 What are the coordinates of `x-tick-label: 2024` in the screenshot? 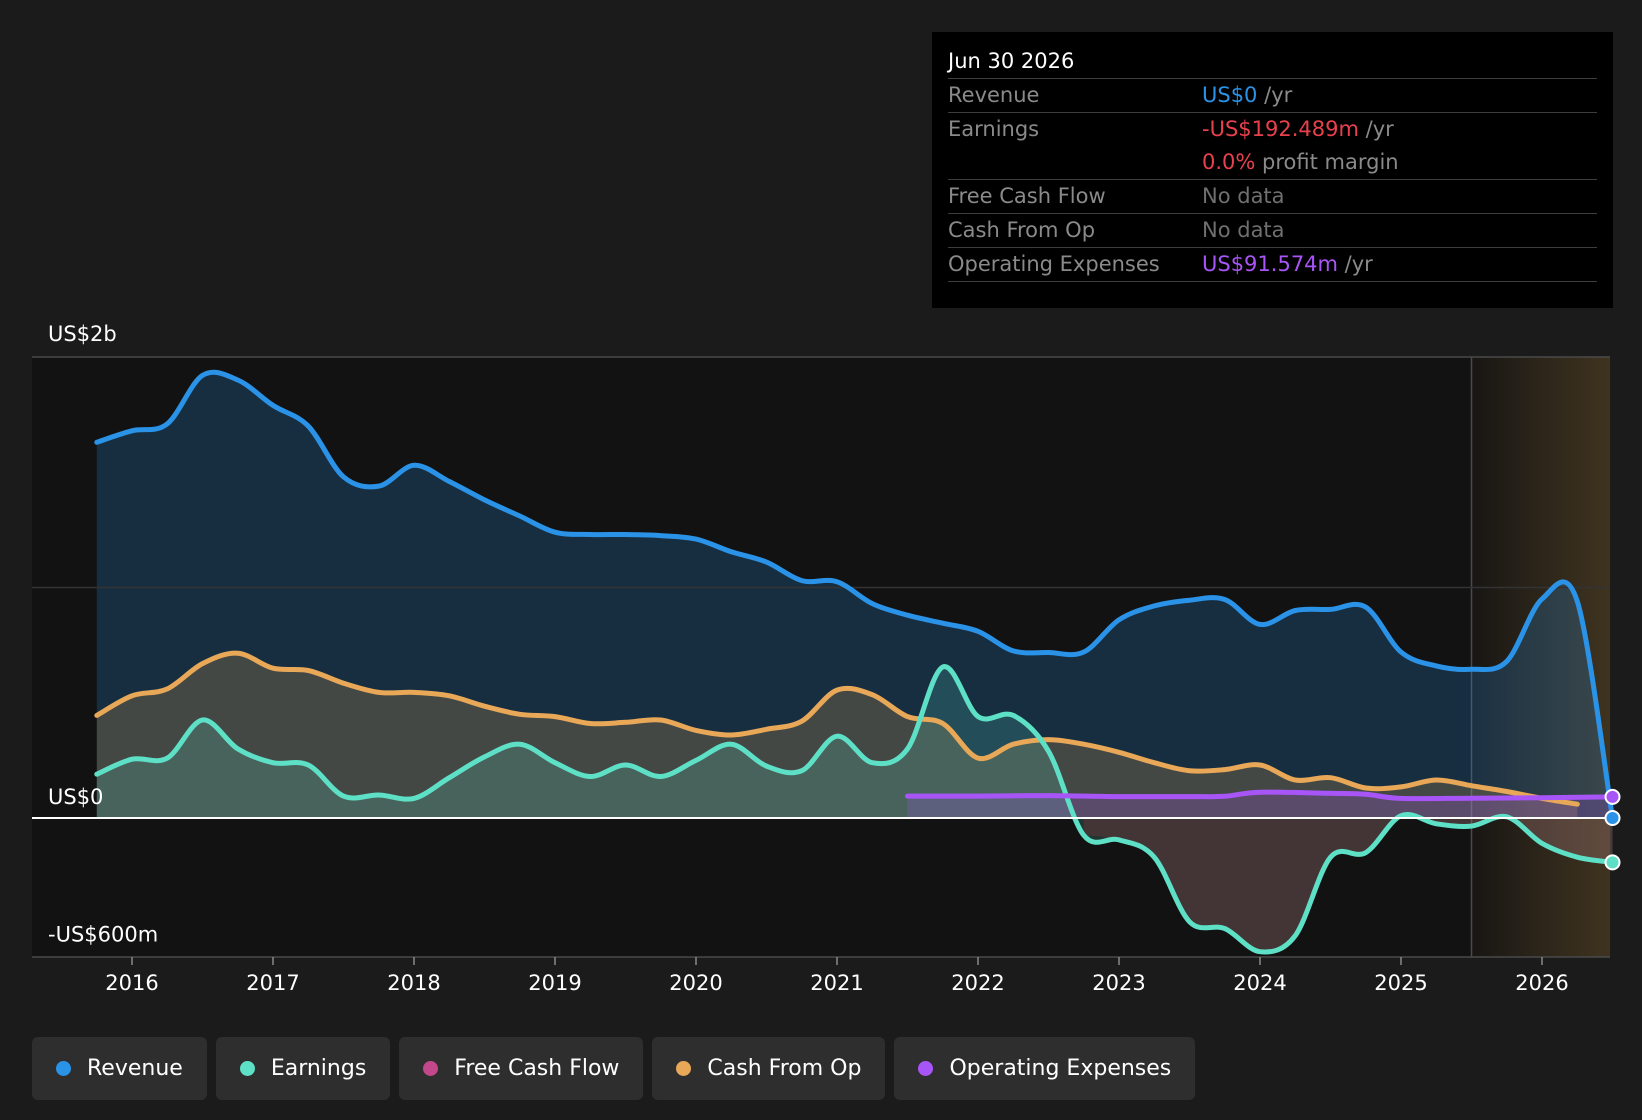 It's located at (1259, 983).